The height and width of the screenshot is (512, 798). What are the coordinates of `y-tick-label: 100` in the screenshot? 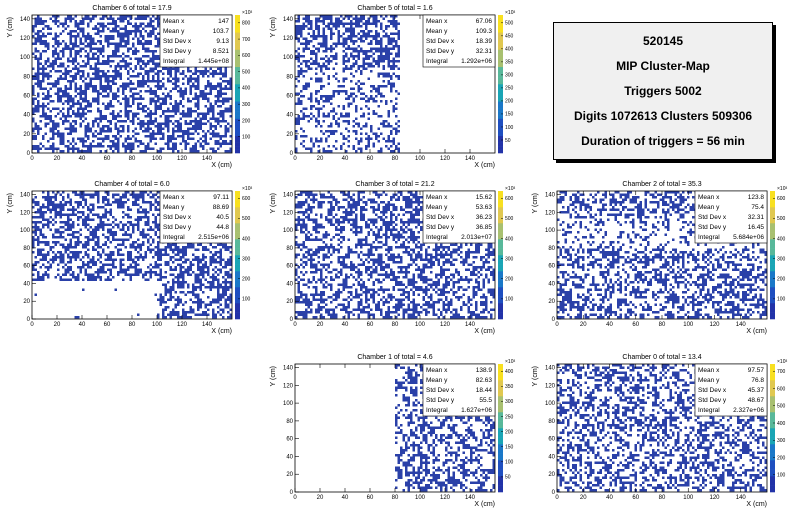 It's located at (288, 404).